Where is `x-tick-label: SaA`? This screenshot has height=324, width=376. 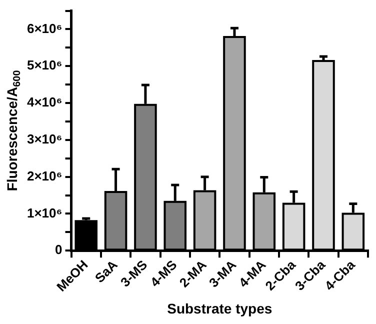
x-tick-label: SaA is located at coordinates (106, 271).